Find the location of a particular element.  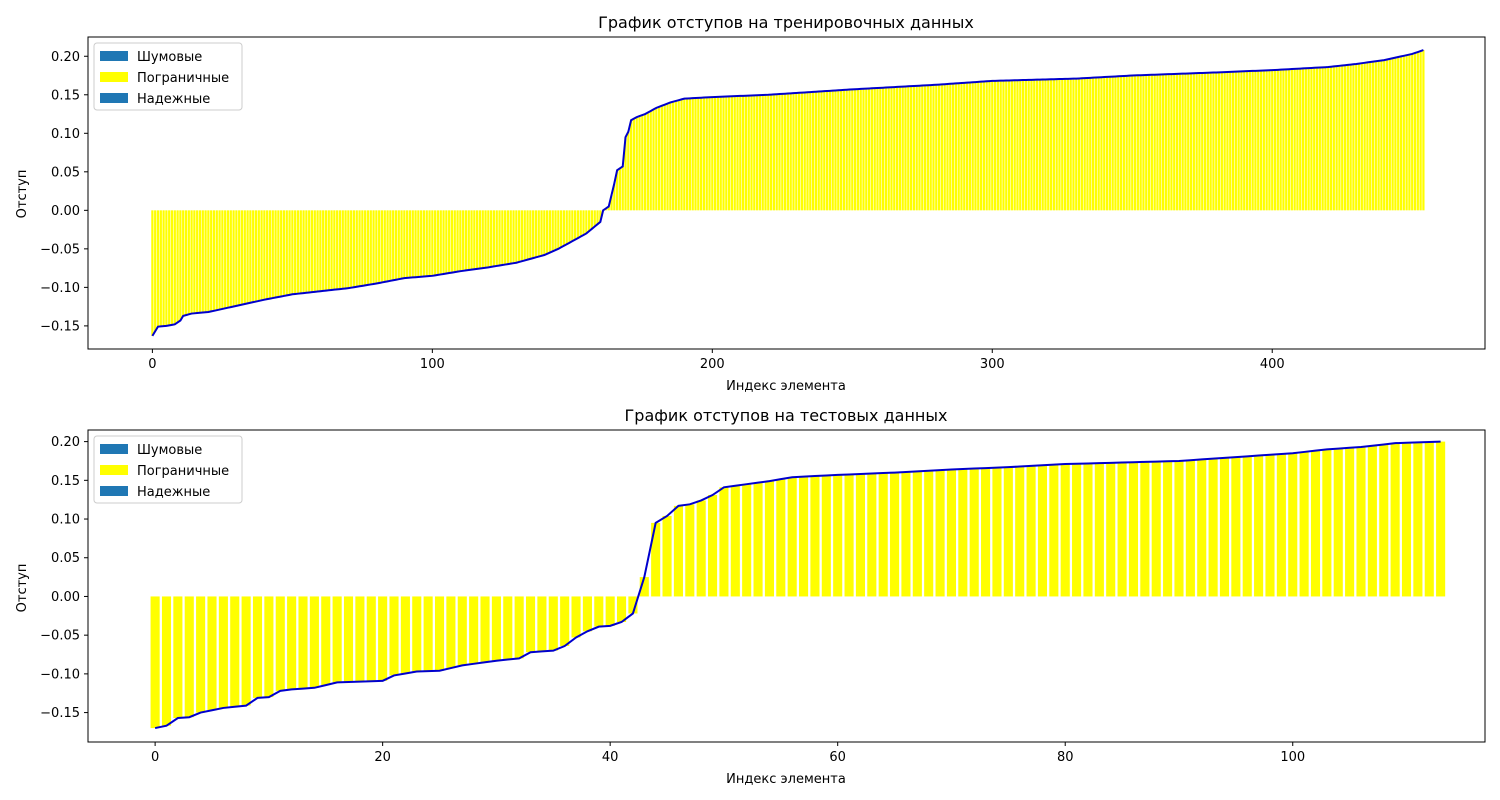

legend-label: Надежные is located at coordinates (173, 99).